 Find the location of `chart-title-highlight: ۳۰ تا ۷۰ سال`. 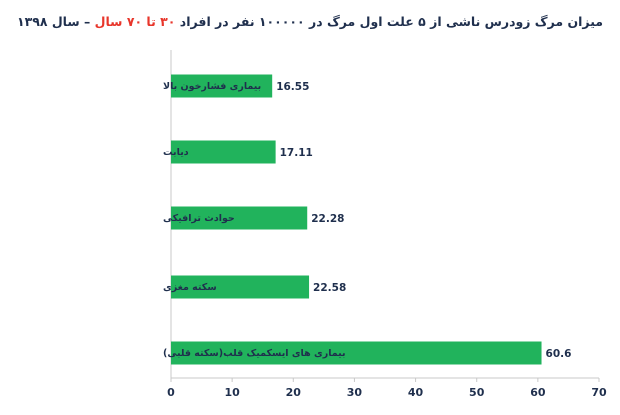

chart-title-highlight: ۳۰ تا ۷۰ سال is located at coordinates (135, 21).